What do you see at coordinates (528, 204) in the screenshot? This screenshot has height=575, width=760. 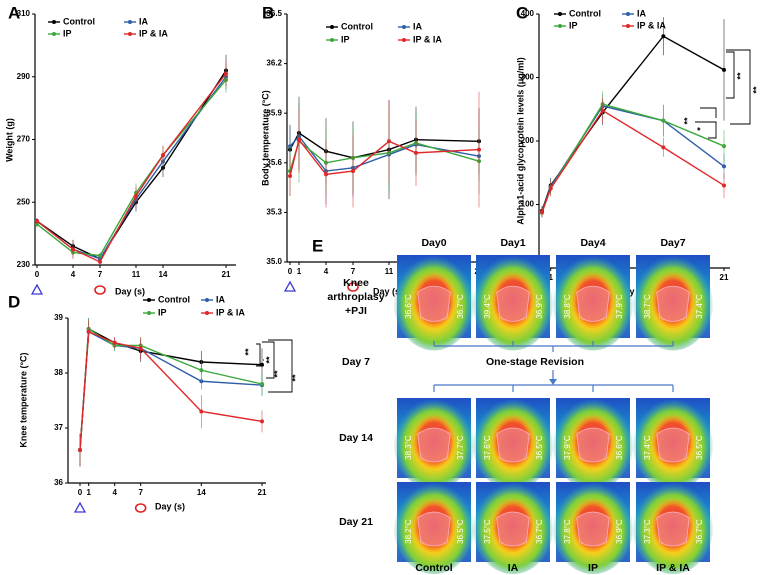 I see `y-tick-label: 100` at bounding box center [528, 204].